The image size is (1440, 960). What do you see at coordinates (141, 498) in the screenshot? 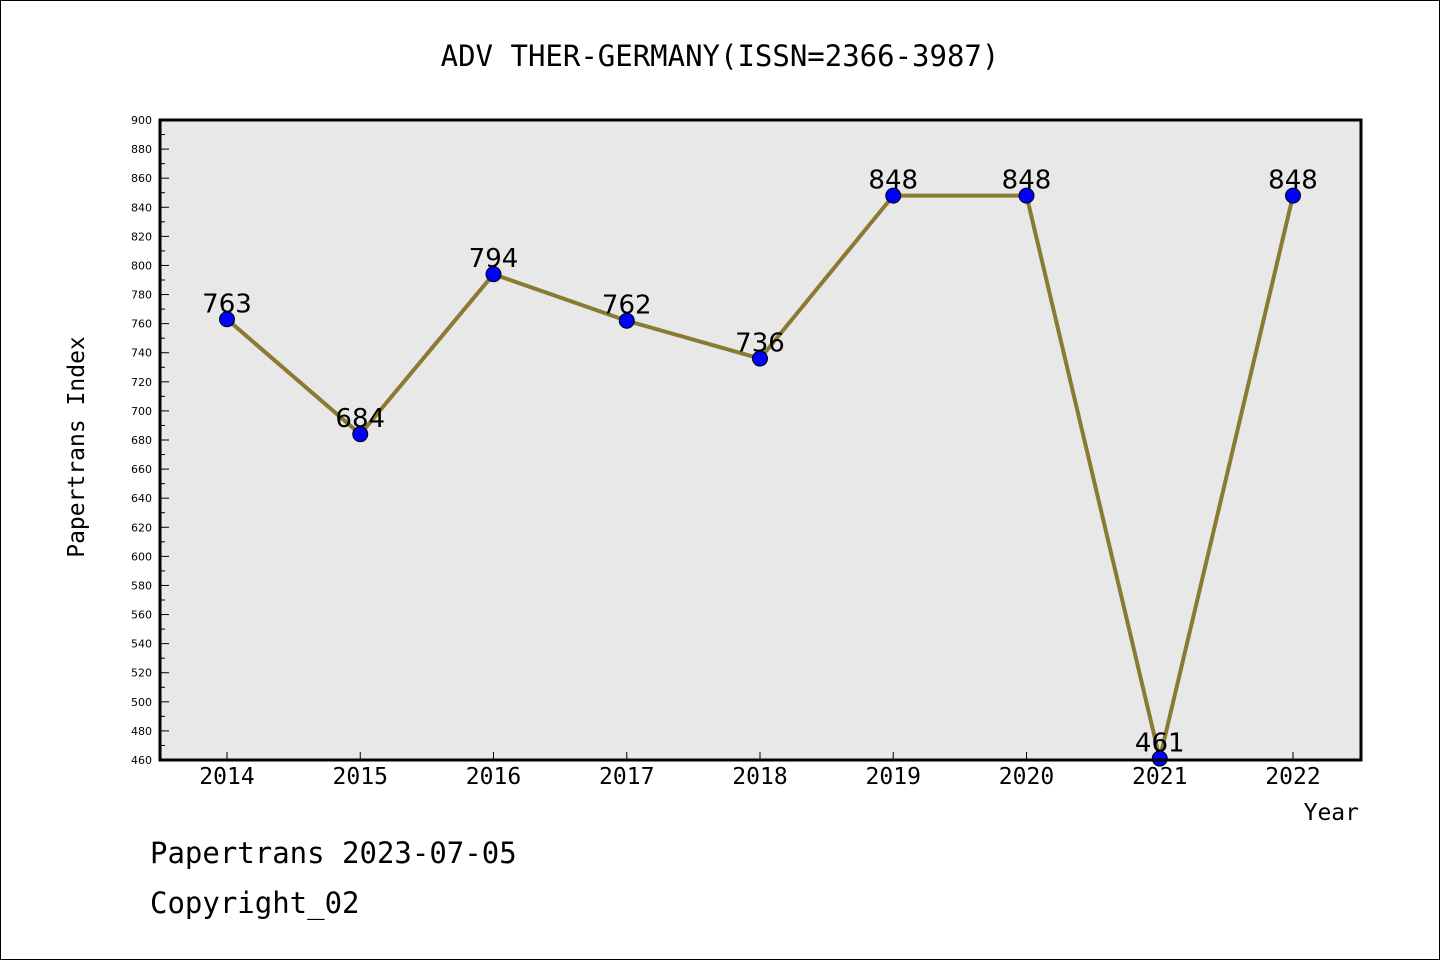
I see `y-tick-label: 640` at bounding box center [141, 498].